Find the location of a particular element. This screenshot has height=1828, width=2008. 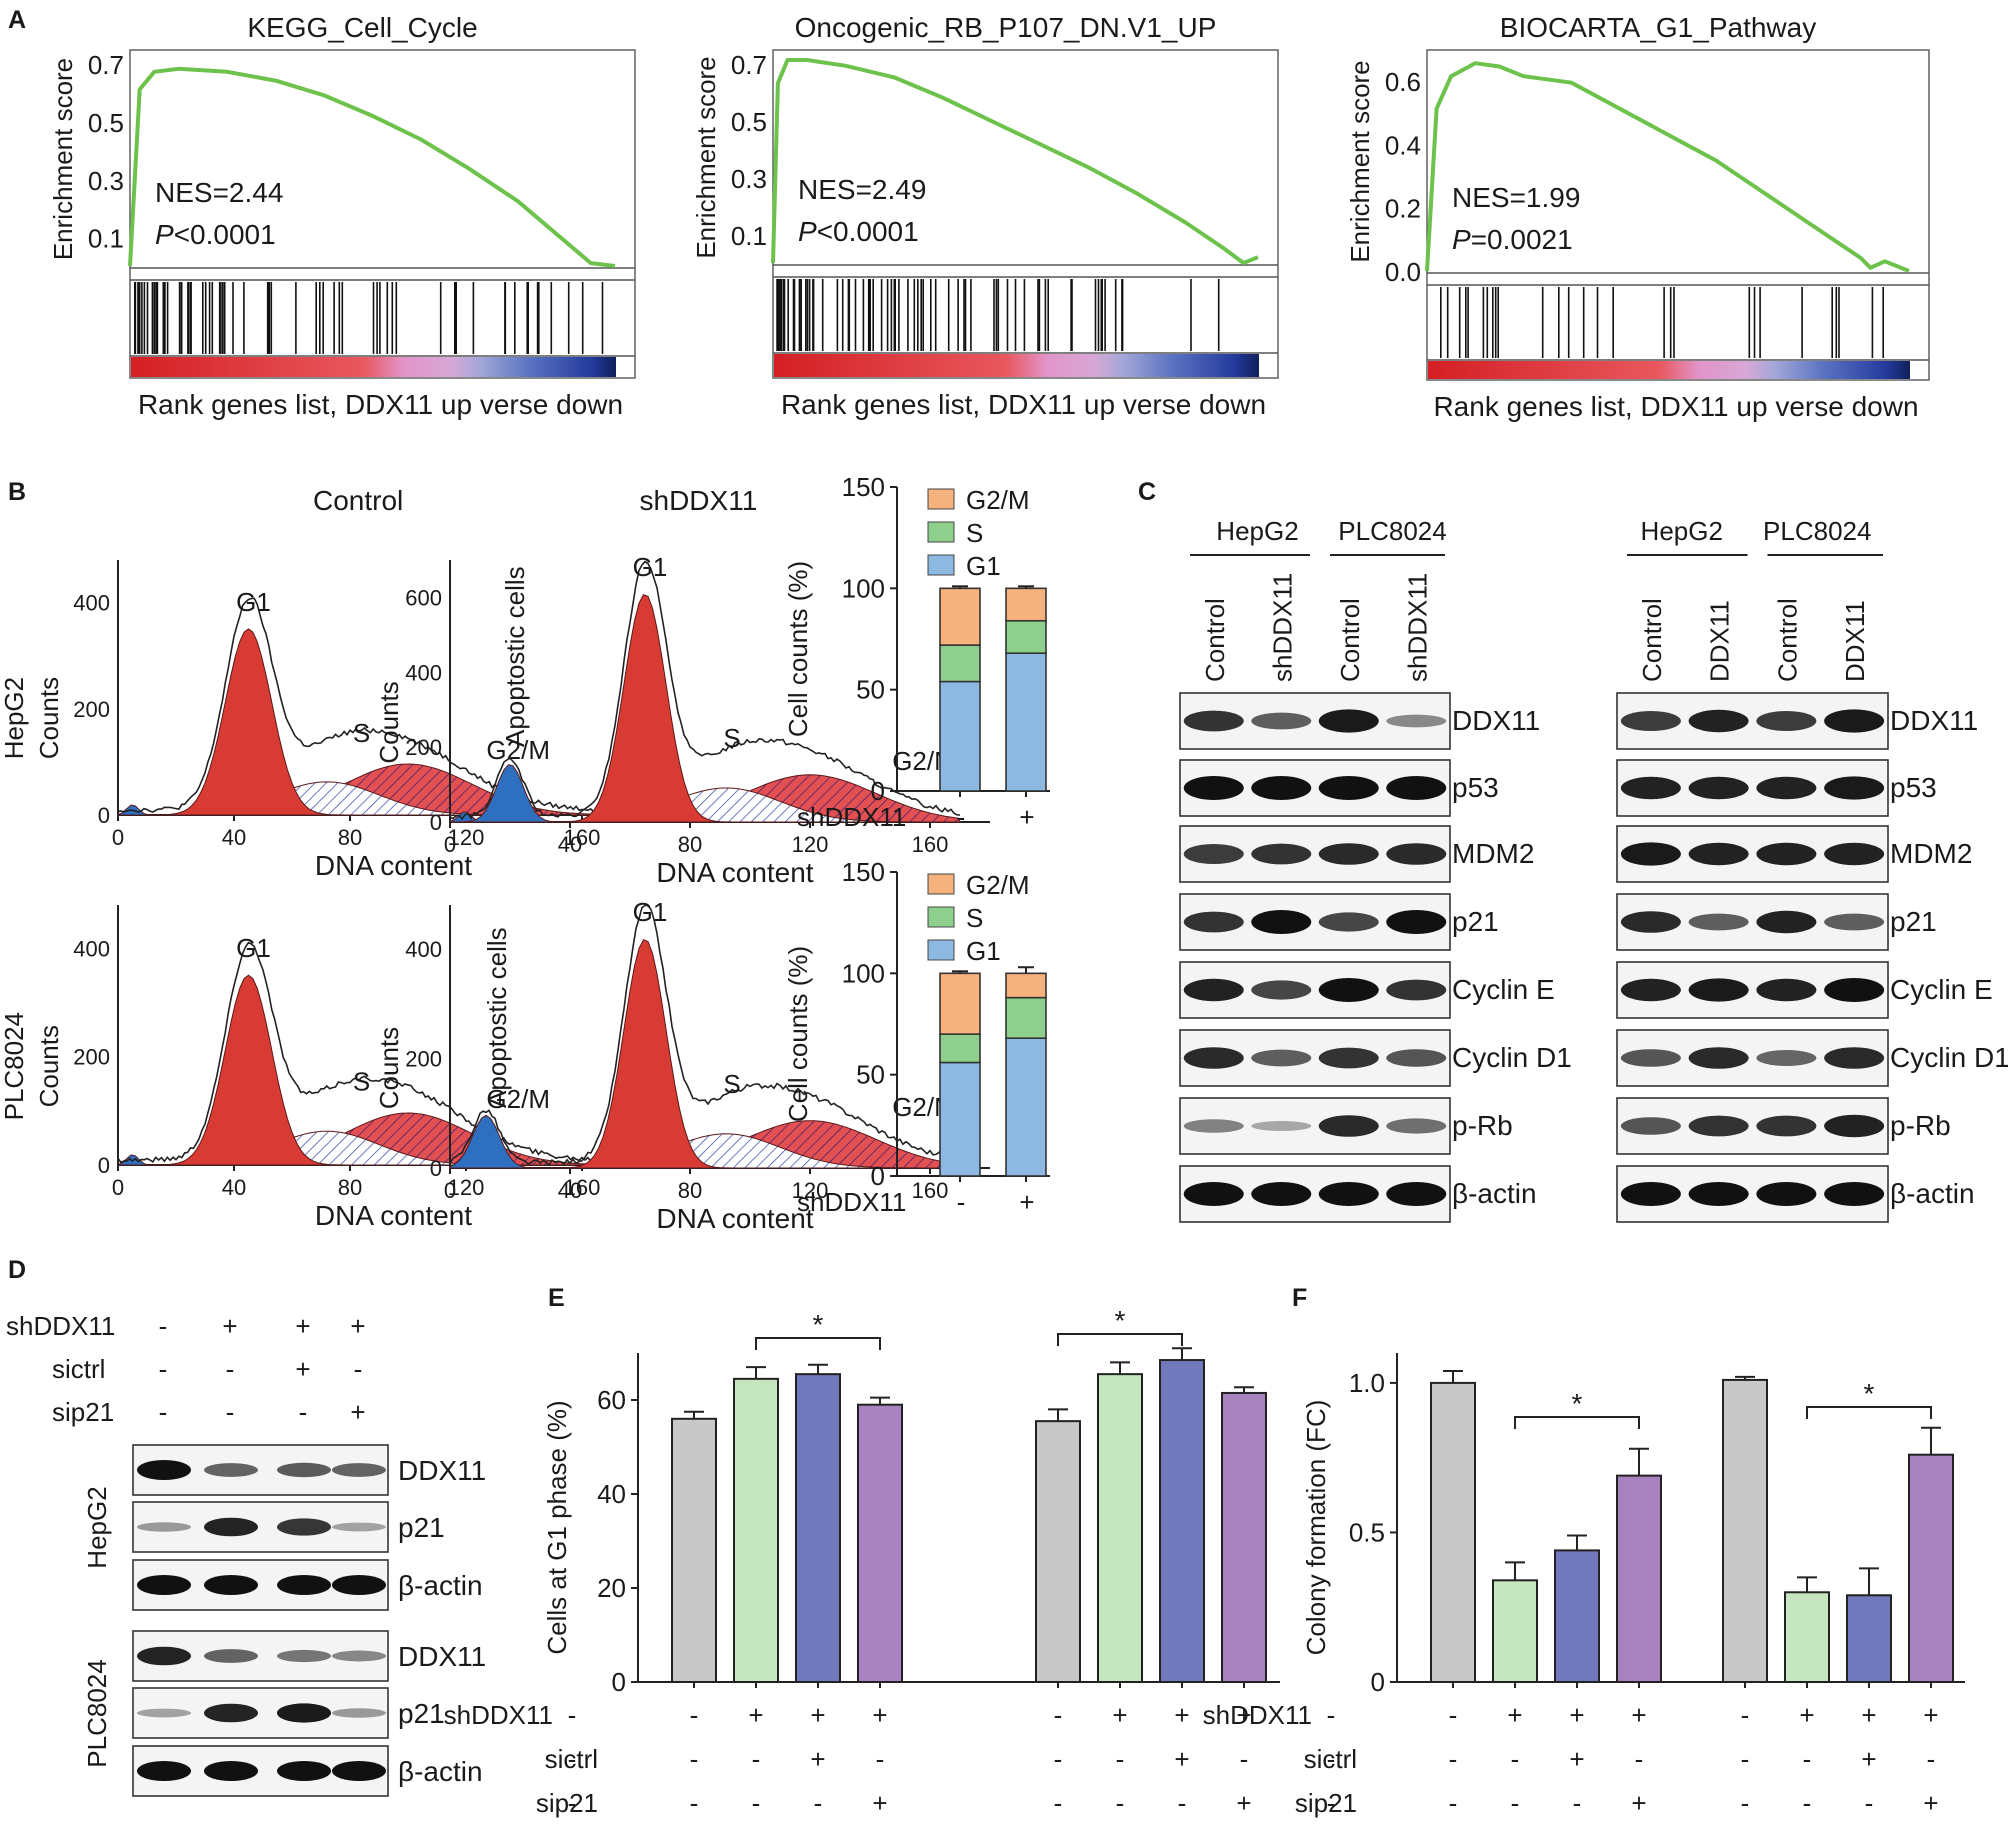

blot-d-PLC8024: DDX11 p21 β-actin PLC8024 is located at coordinates (284, 1713).